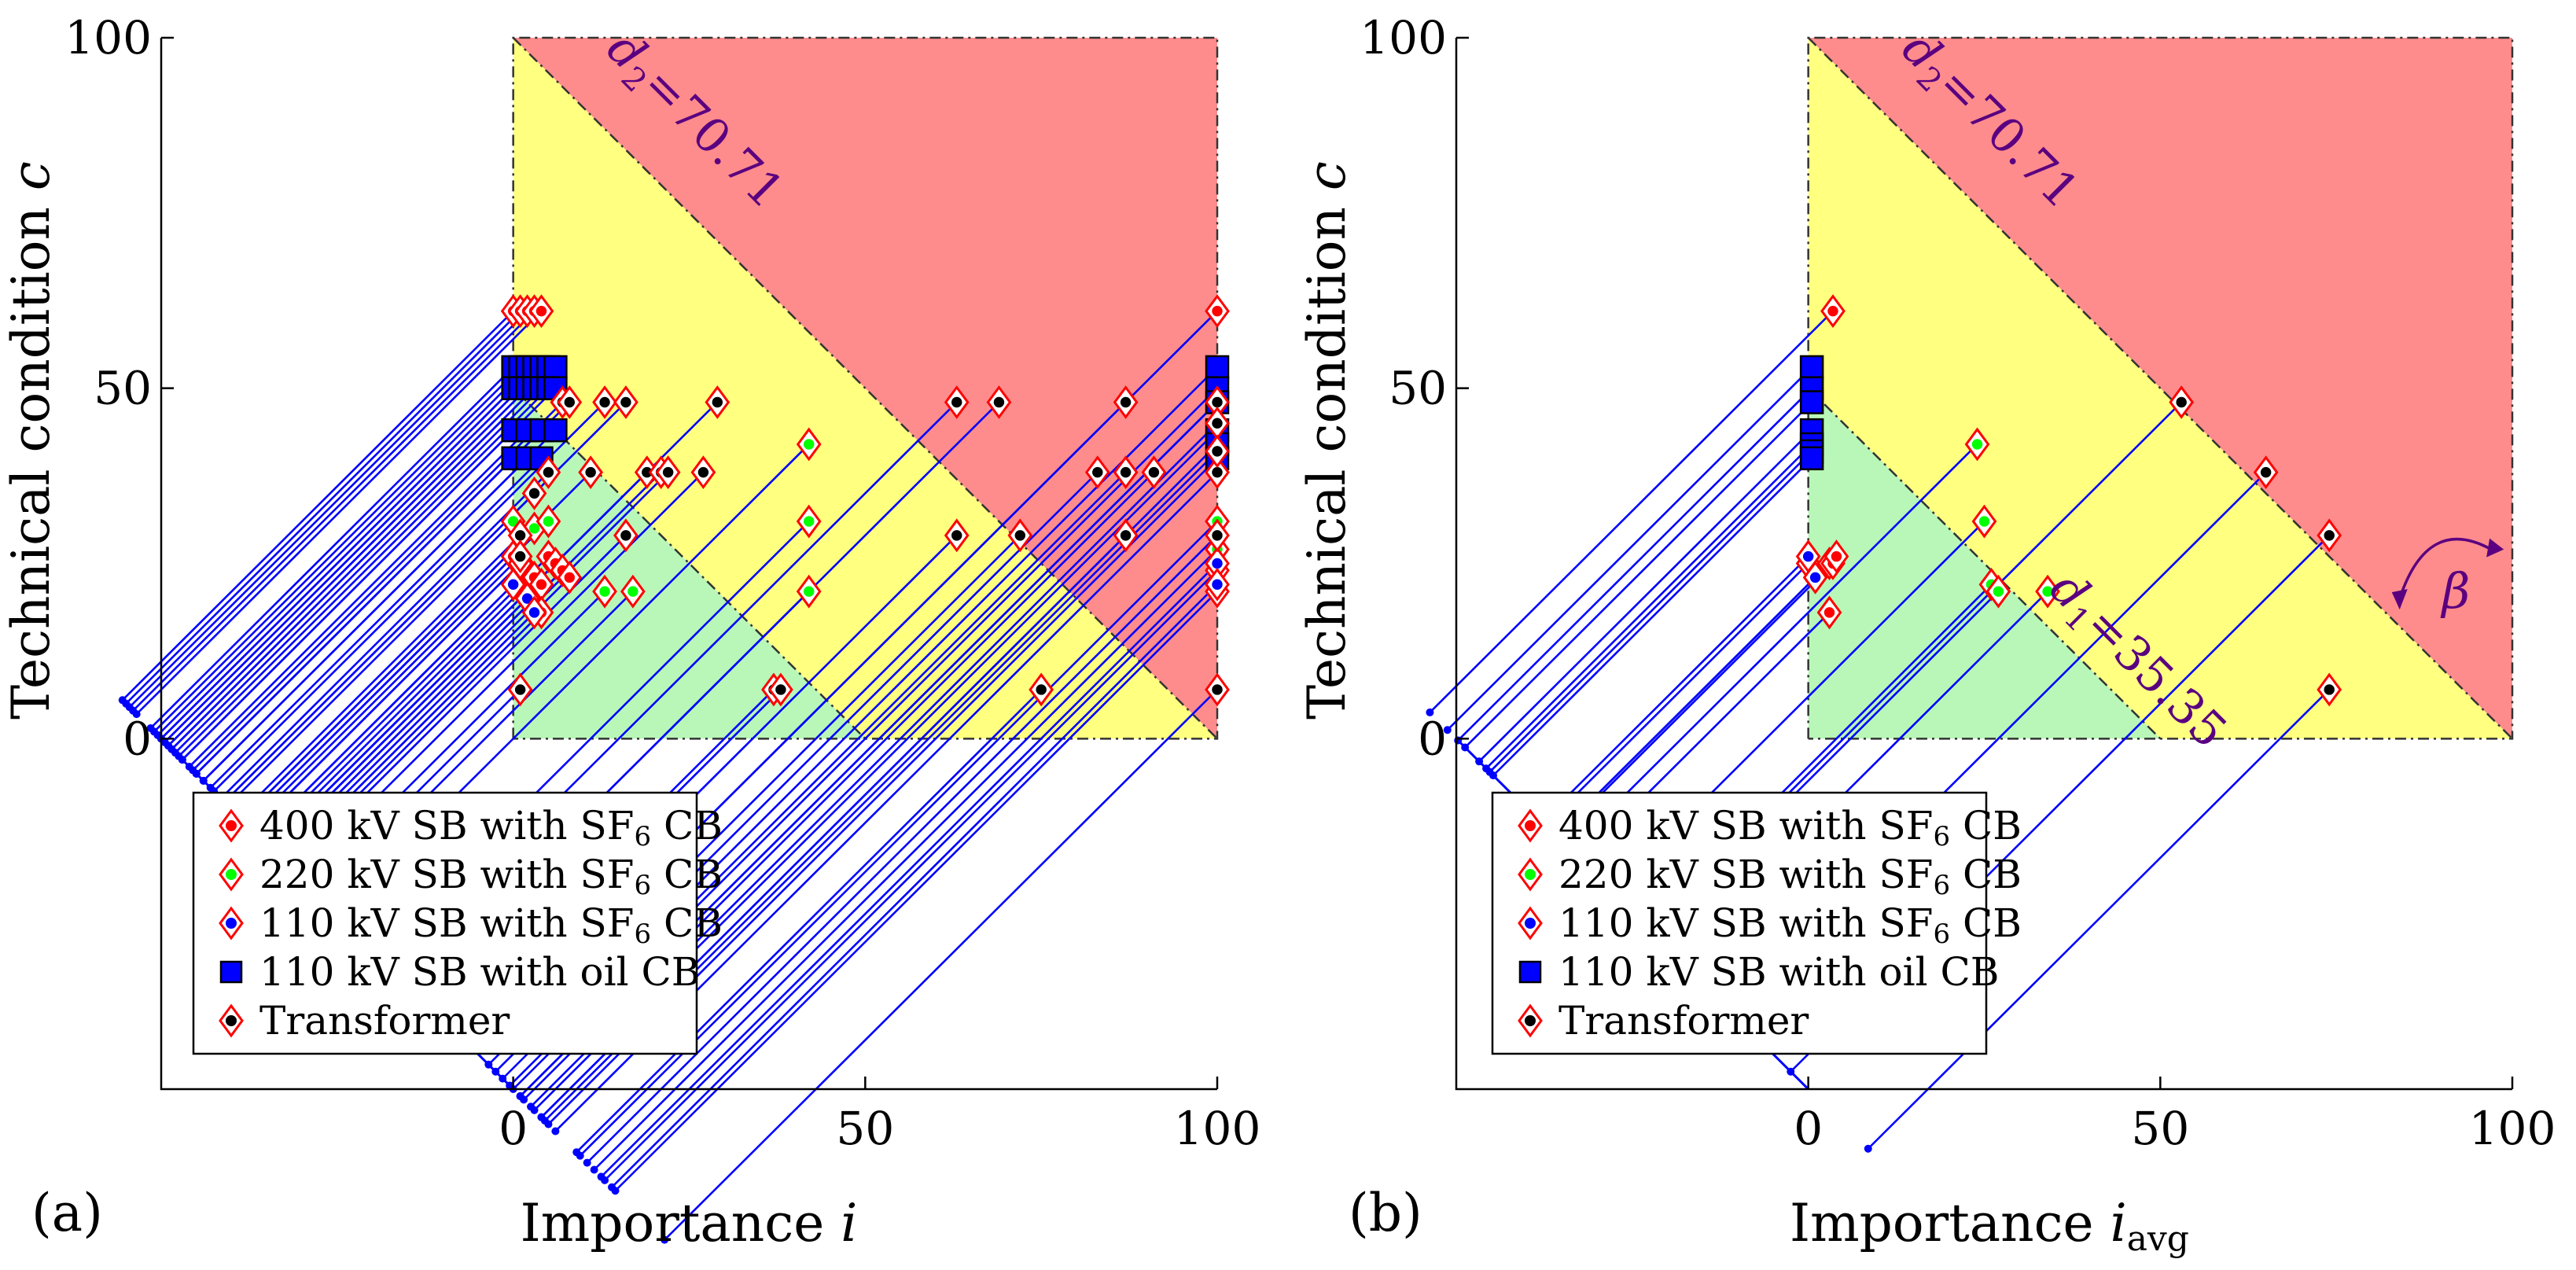  Describe the element at coordinates (1808, 1128) in the screenshot. I see `x-tick-label: 0` at that location.